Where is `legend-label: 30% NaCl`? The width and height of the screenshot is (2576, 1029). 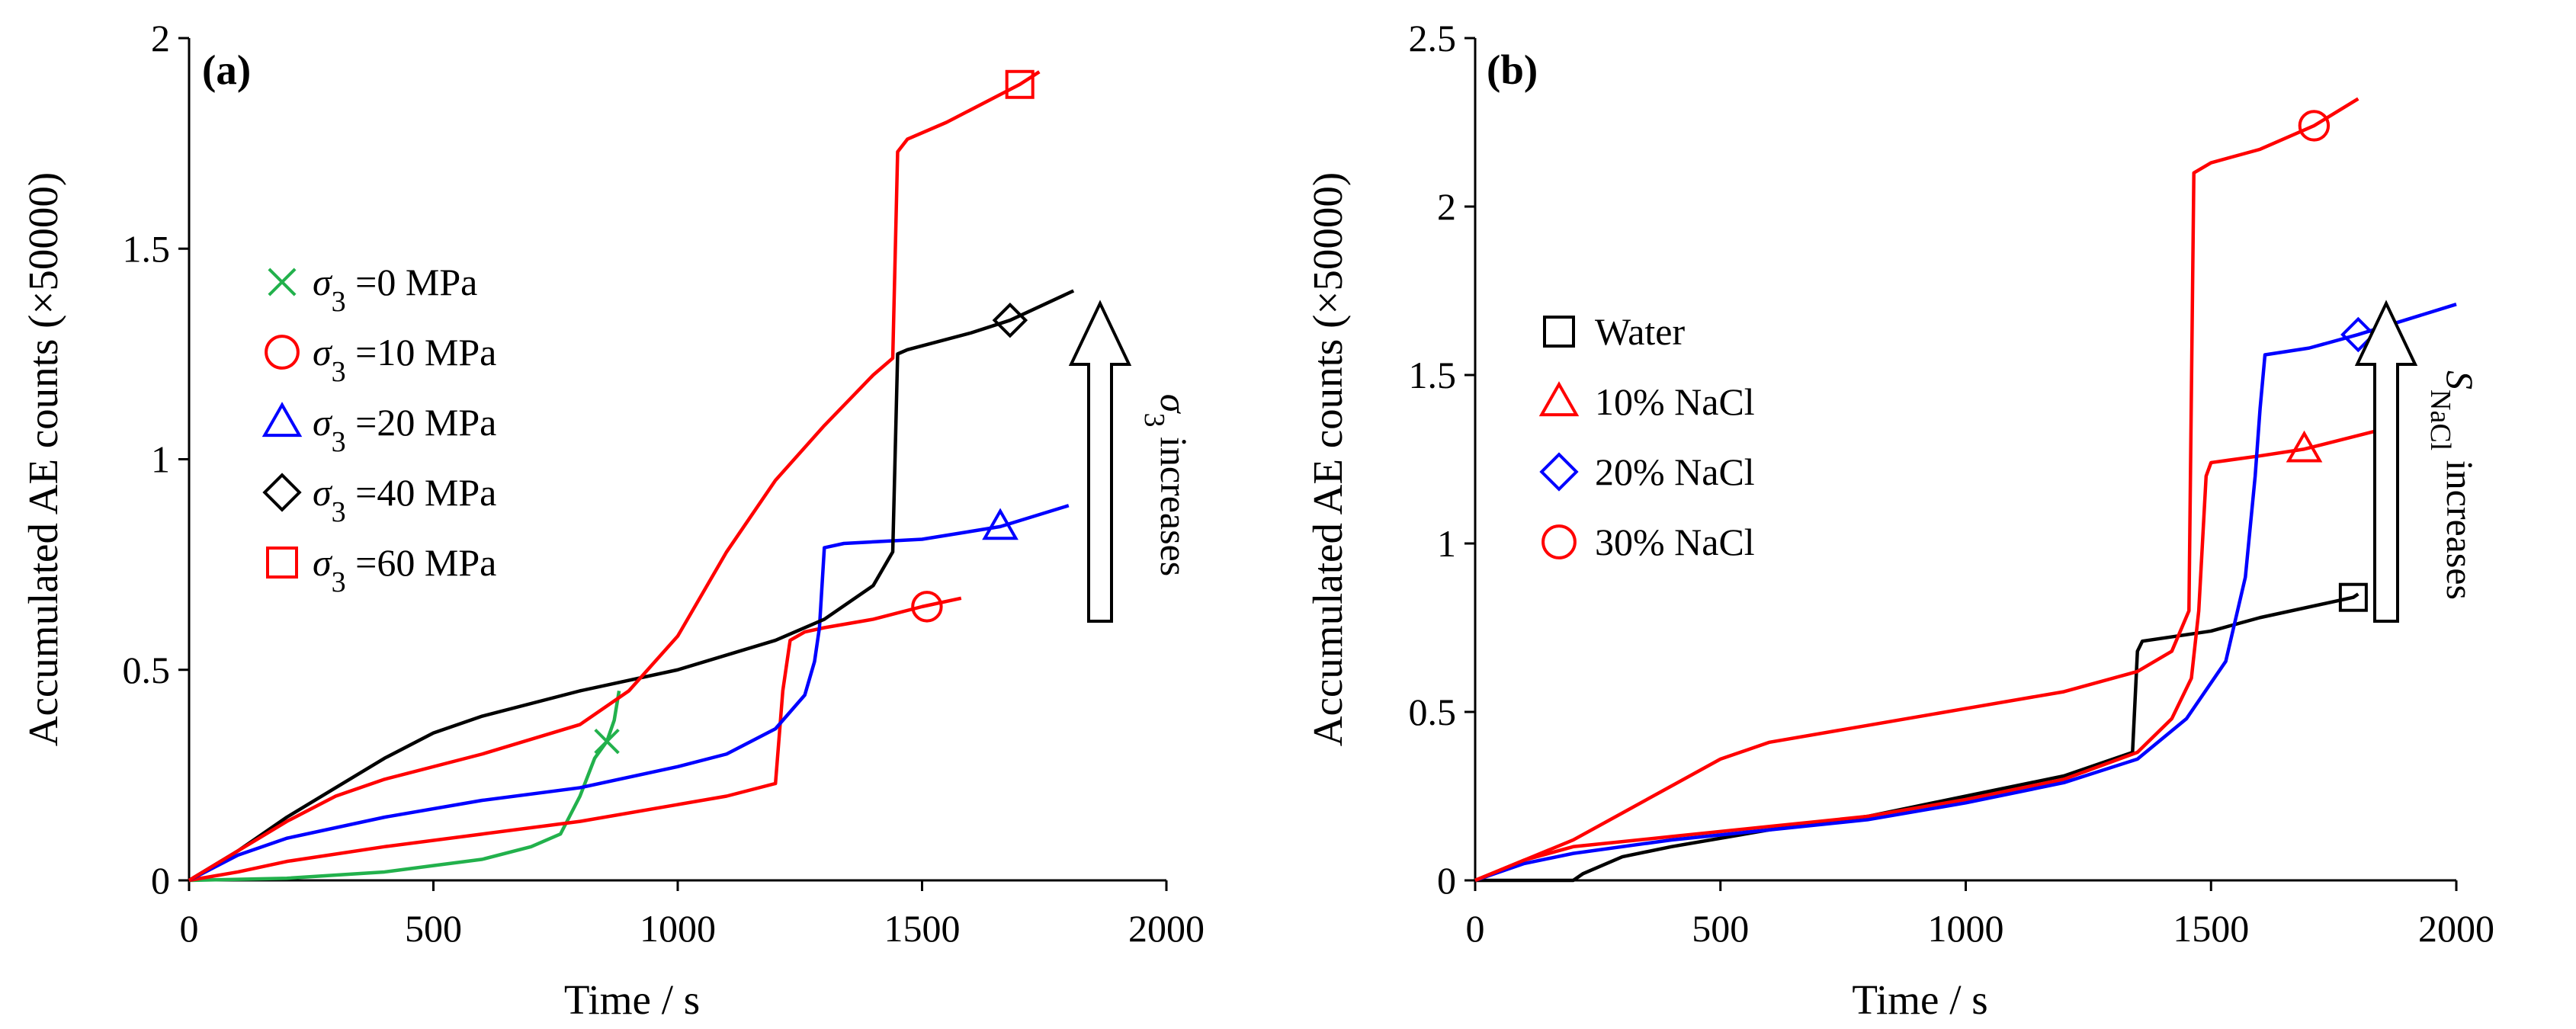
legend-label: 30% NaCl is located at coordinates (1675, 542).